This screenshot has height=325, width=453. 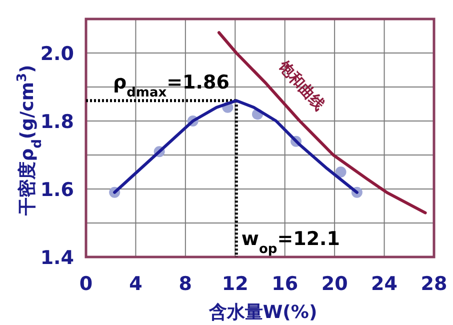 I want to click on y-tick-label: 1.6, so click(x=57, y=190).